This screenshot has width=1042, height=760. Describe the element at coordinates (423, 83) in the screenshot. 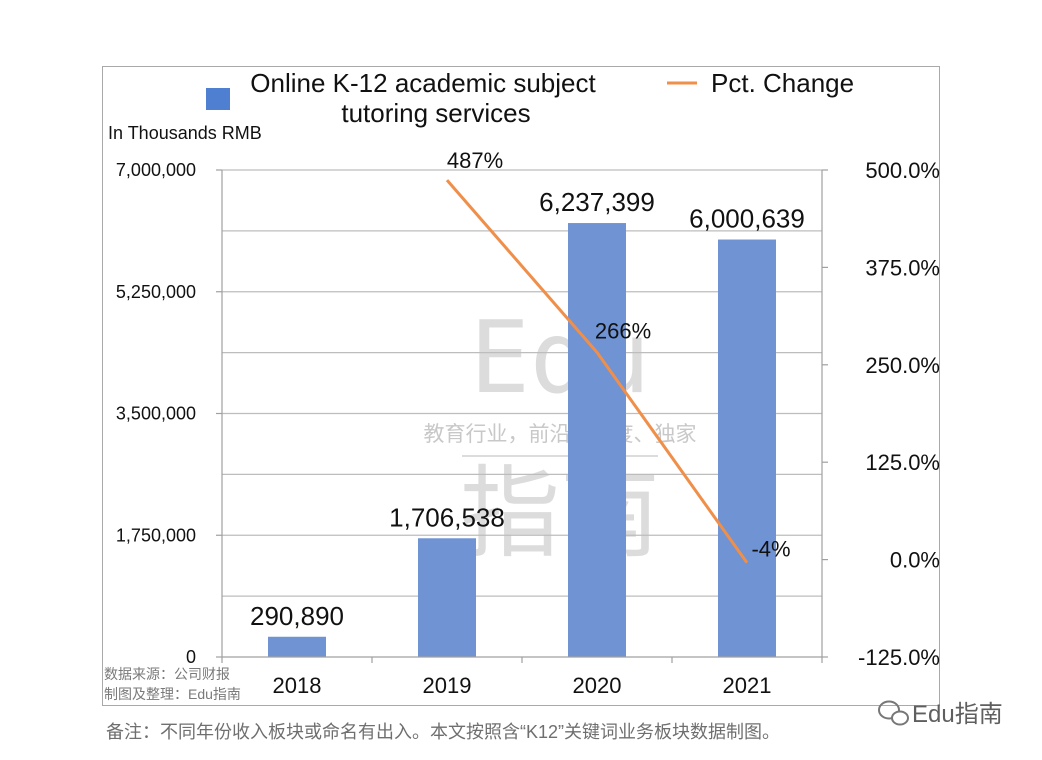

I see `legend-bar-label-line1: Online K-12 academic subject` at that location.